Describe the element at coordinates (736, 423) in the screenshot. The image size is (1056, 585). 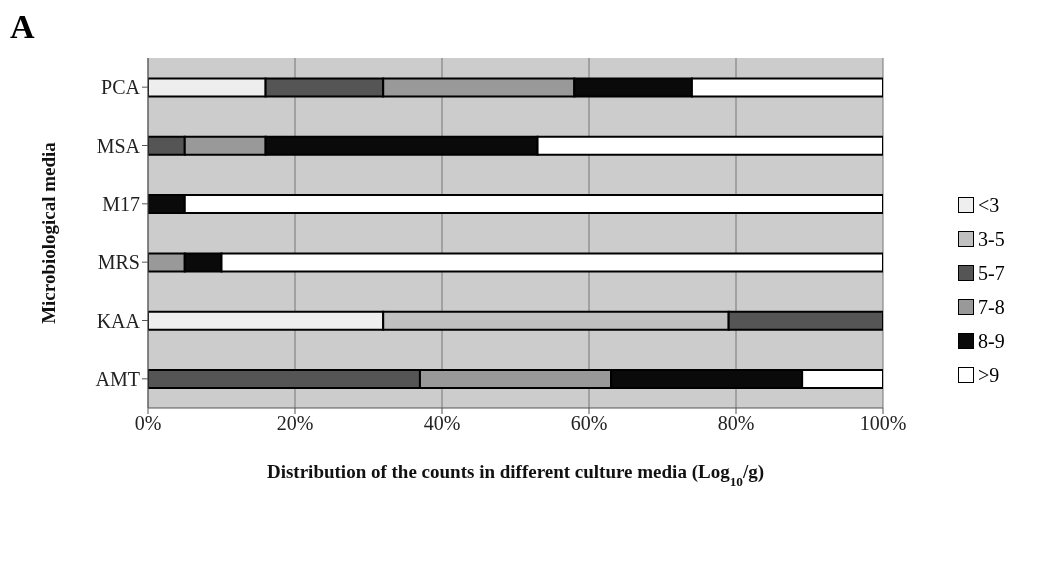
I see `x-tick-label: 80%` at that location.